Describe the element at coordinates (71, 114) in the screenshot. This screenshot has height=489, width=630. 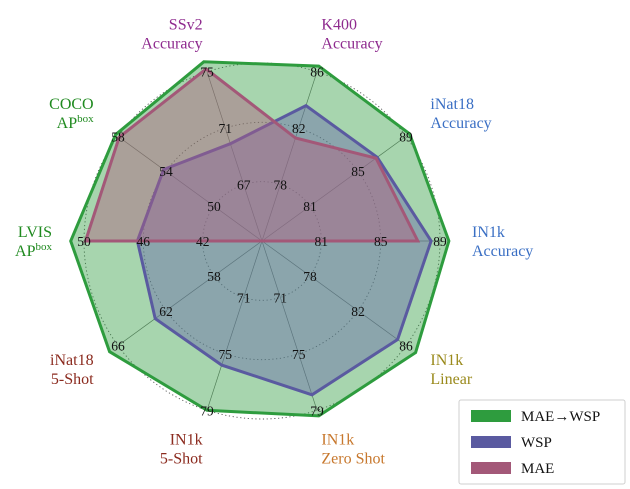
I see `axis-label-6: COCO APbox` at that location.